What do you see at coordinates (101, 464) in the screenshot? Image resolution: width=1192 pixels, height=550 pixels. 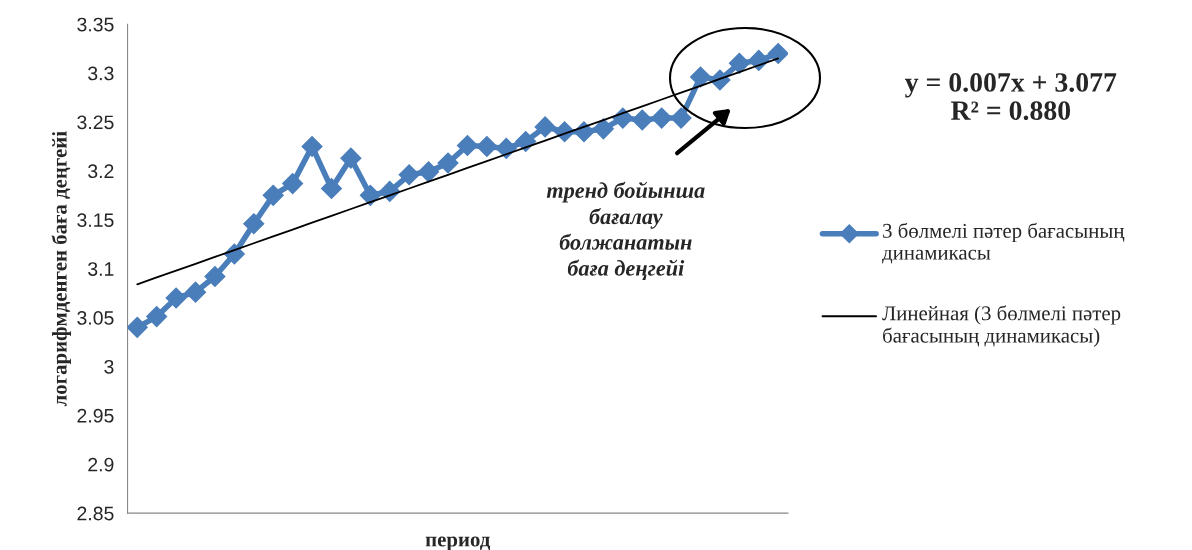 I see `y-tick-label: 2.9` at bounding box center [101, 464].